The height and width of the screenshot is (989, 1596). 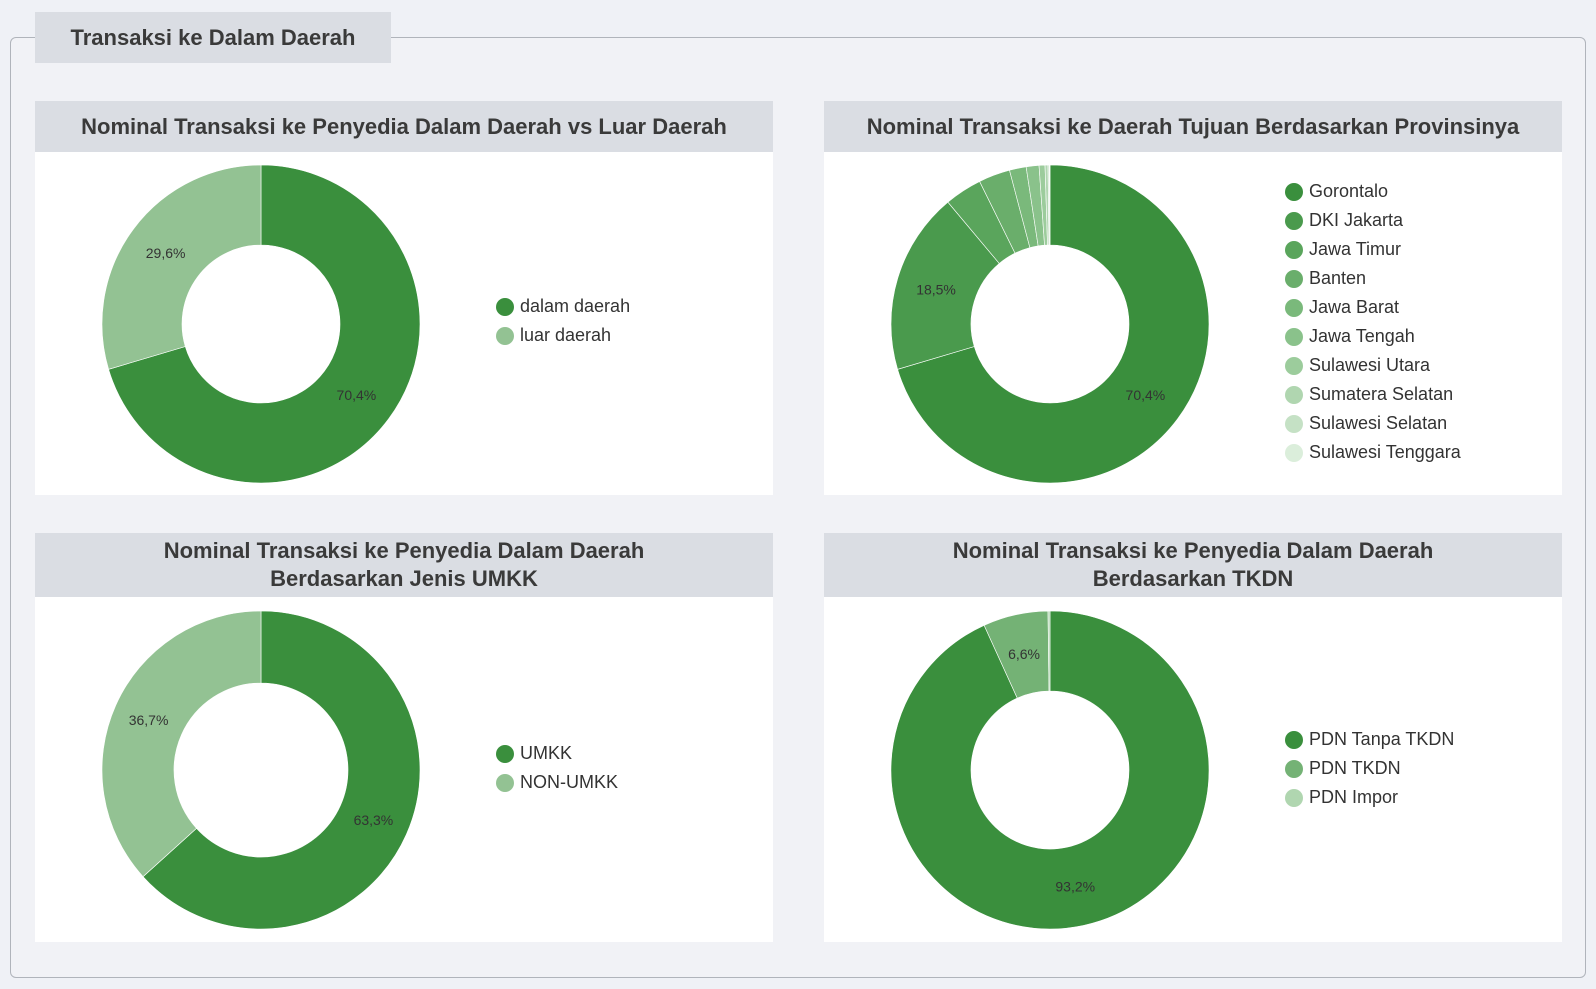 I want to click on legend-item: Sulawesi Selatan, so click(x=1373, y=423).